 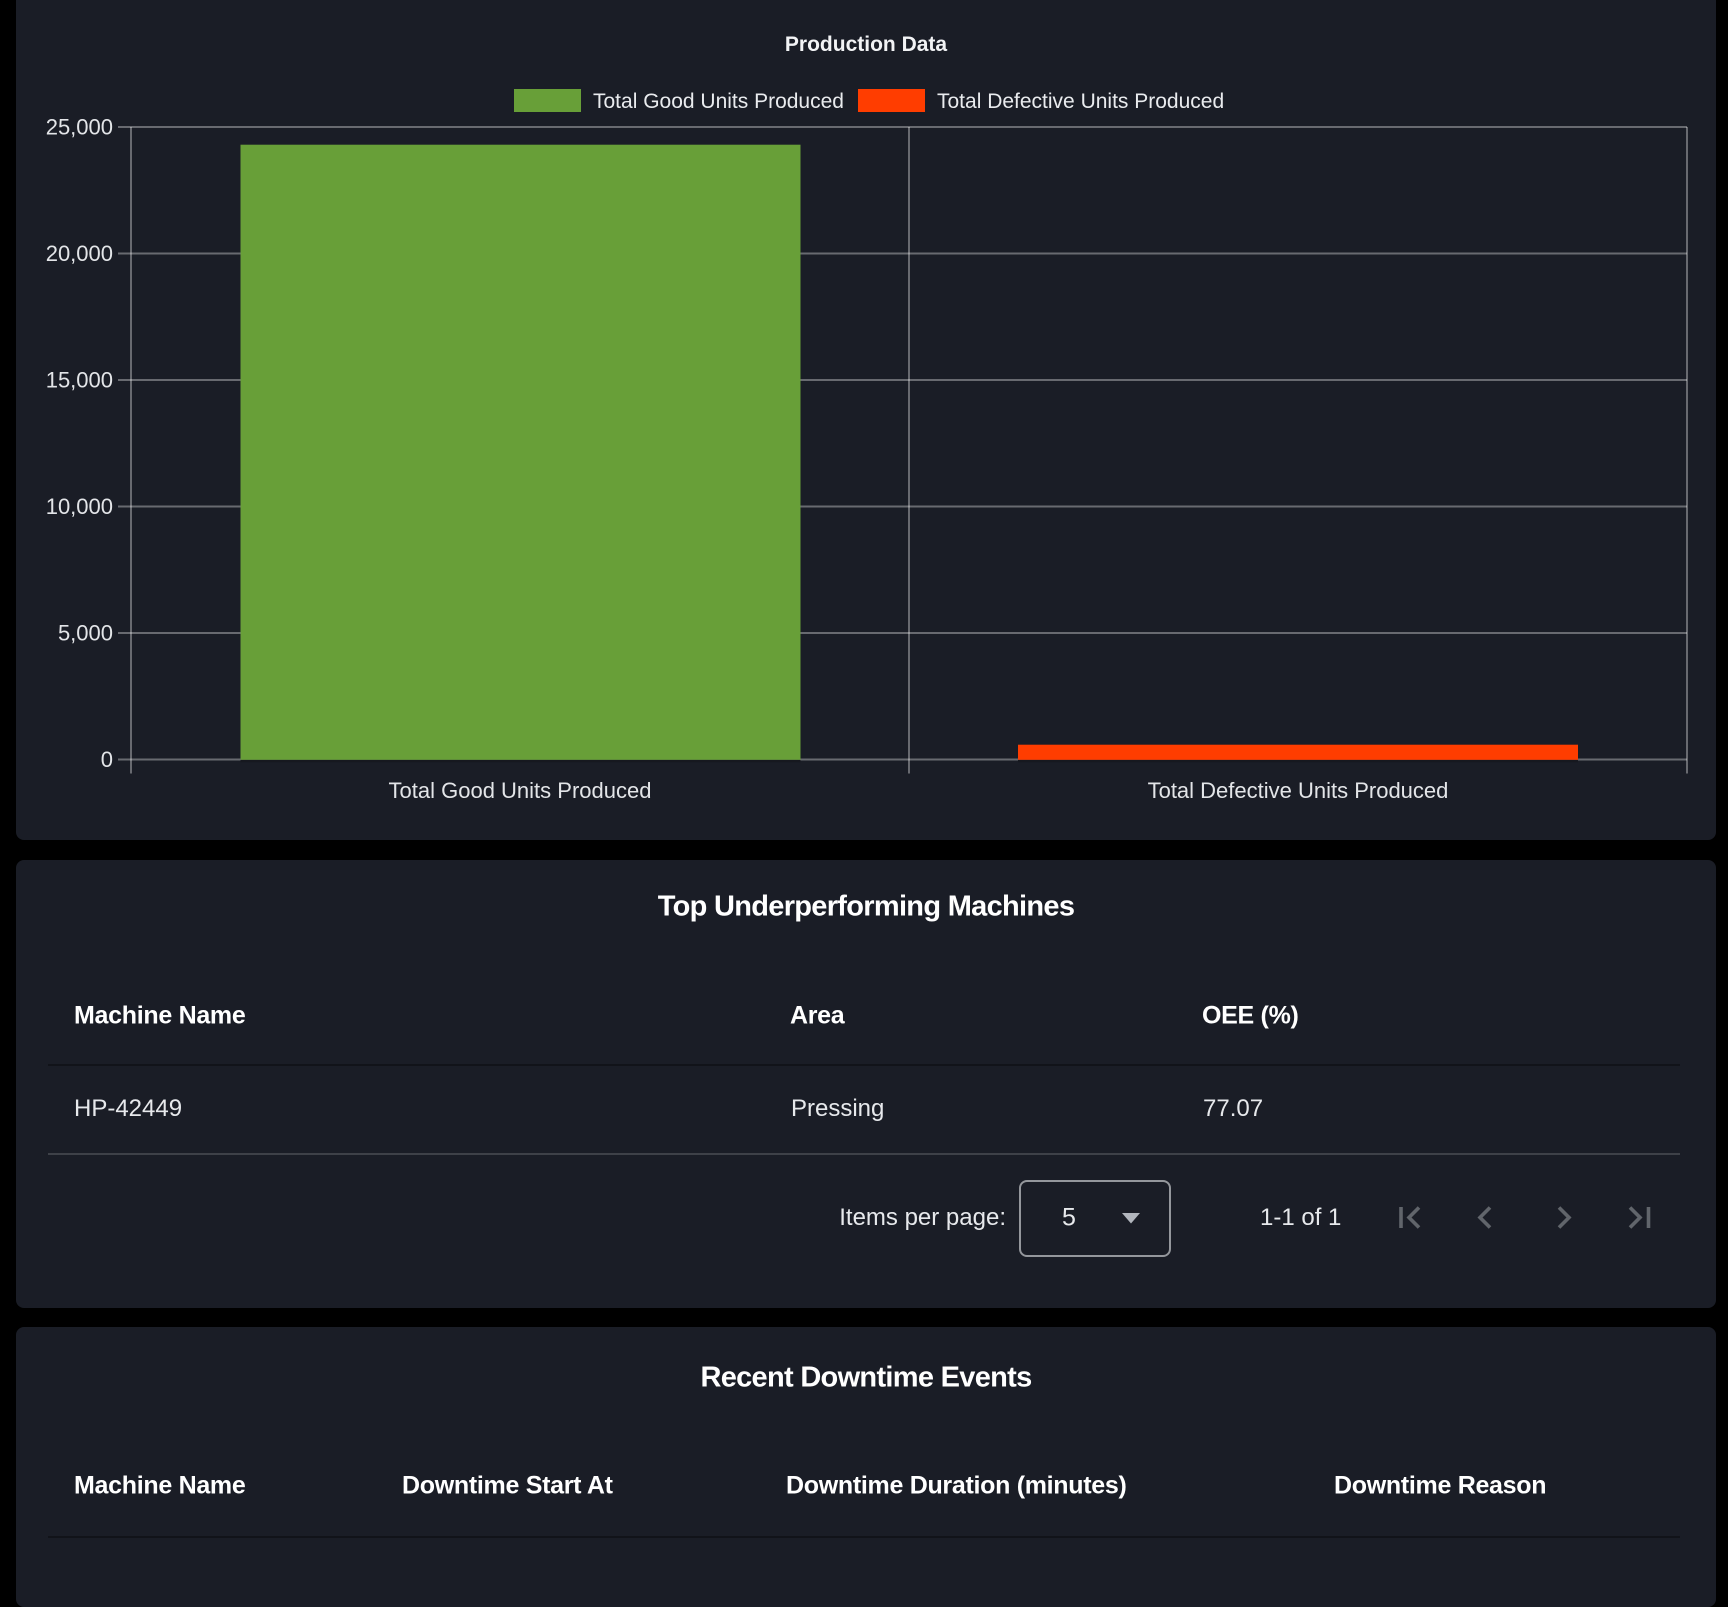 What do you see at coordinates (79, 506) in the screenshot?
I see `svg-text: 10,000` at bounding box center [79, 506].